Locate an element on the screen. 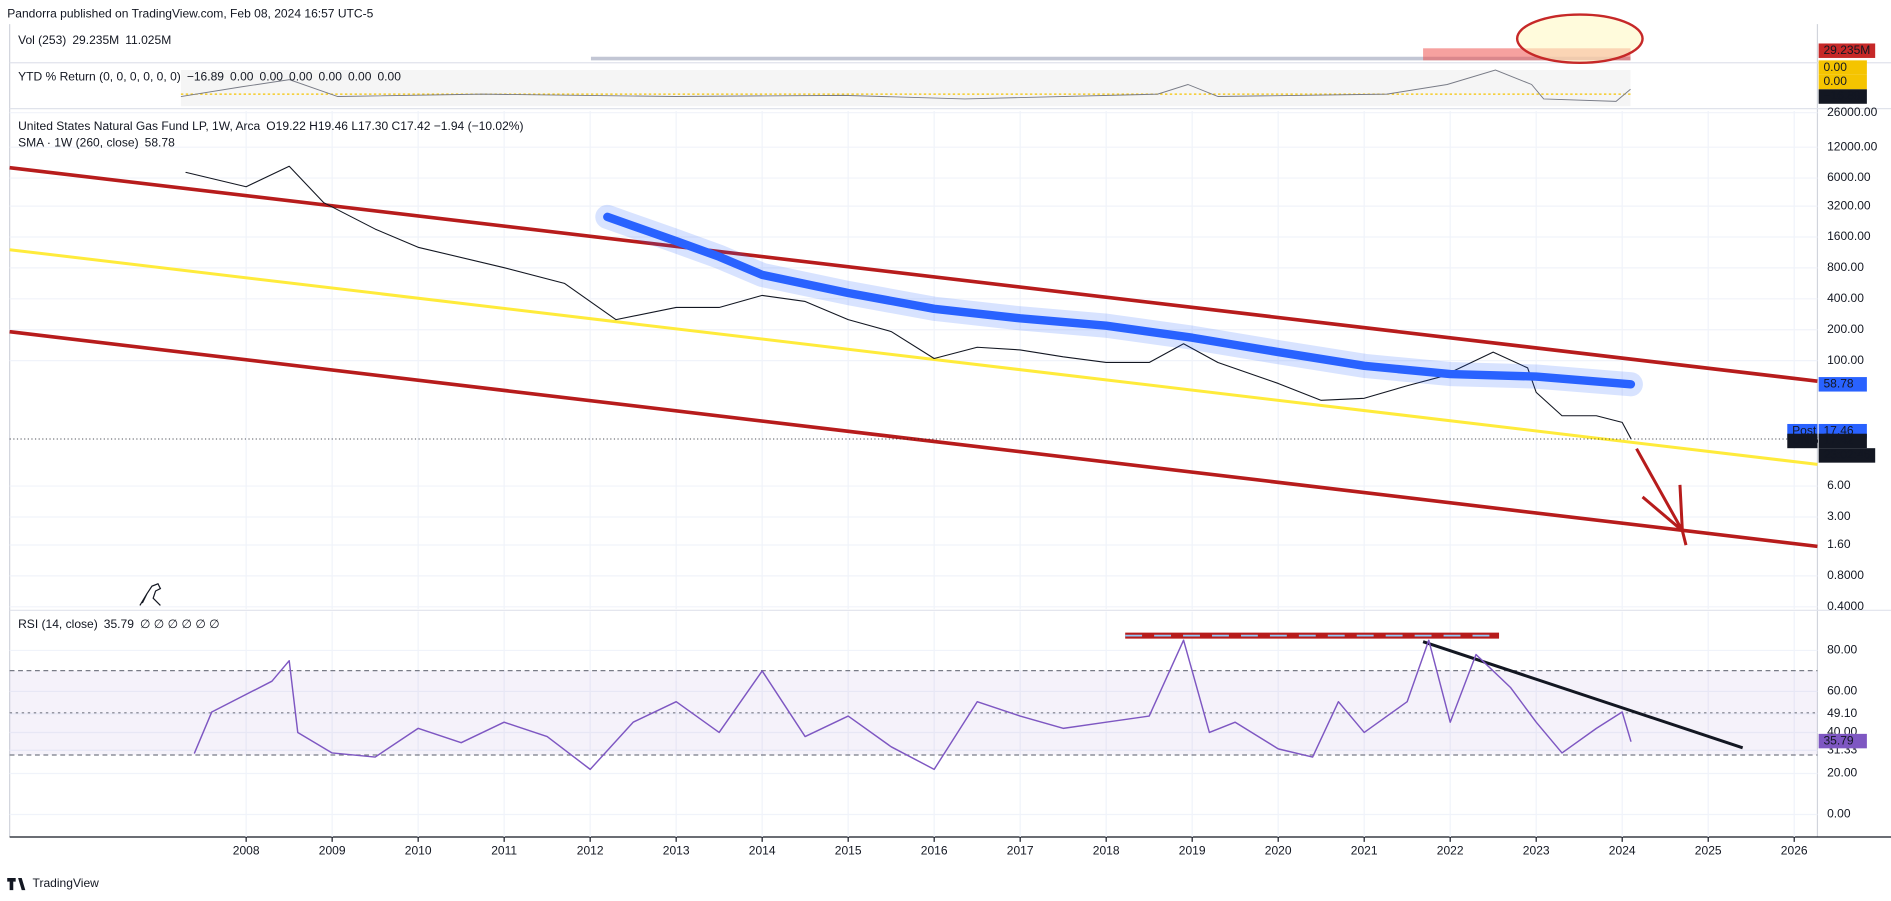 The height and width of the screenshot is (901, 1891). y-tick-label: 12000.00 is located at coordinates (1852, 146).